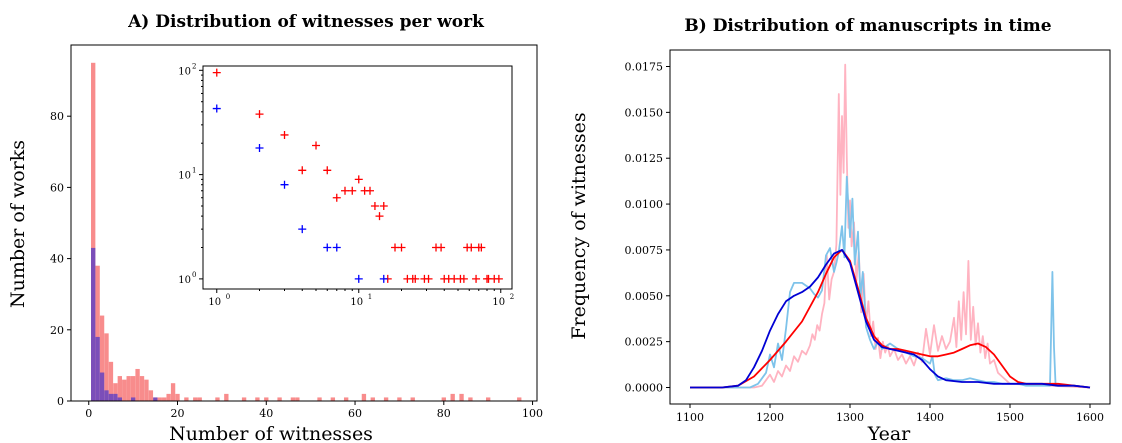 The image size is (1122, 443). Describe the element at coordinates (119, 399) in the screenshot. I see `bar-series1-x7` at that location.